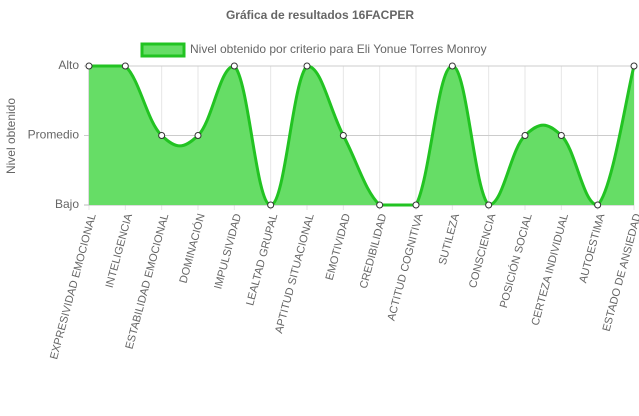  Describe the element at coordinates (68, 65) in the screenshot. I see `y-tick-label: Alto` at that location.